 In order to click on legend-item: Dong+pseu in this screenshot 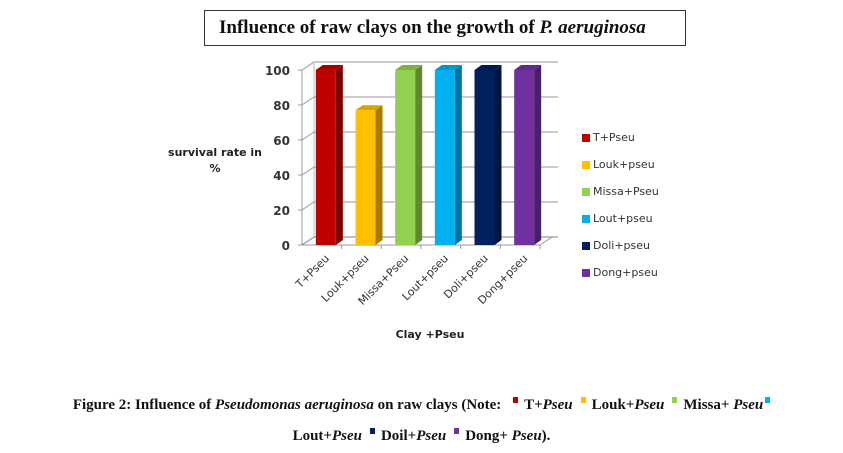, I will do `click(620, 272)`.